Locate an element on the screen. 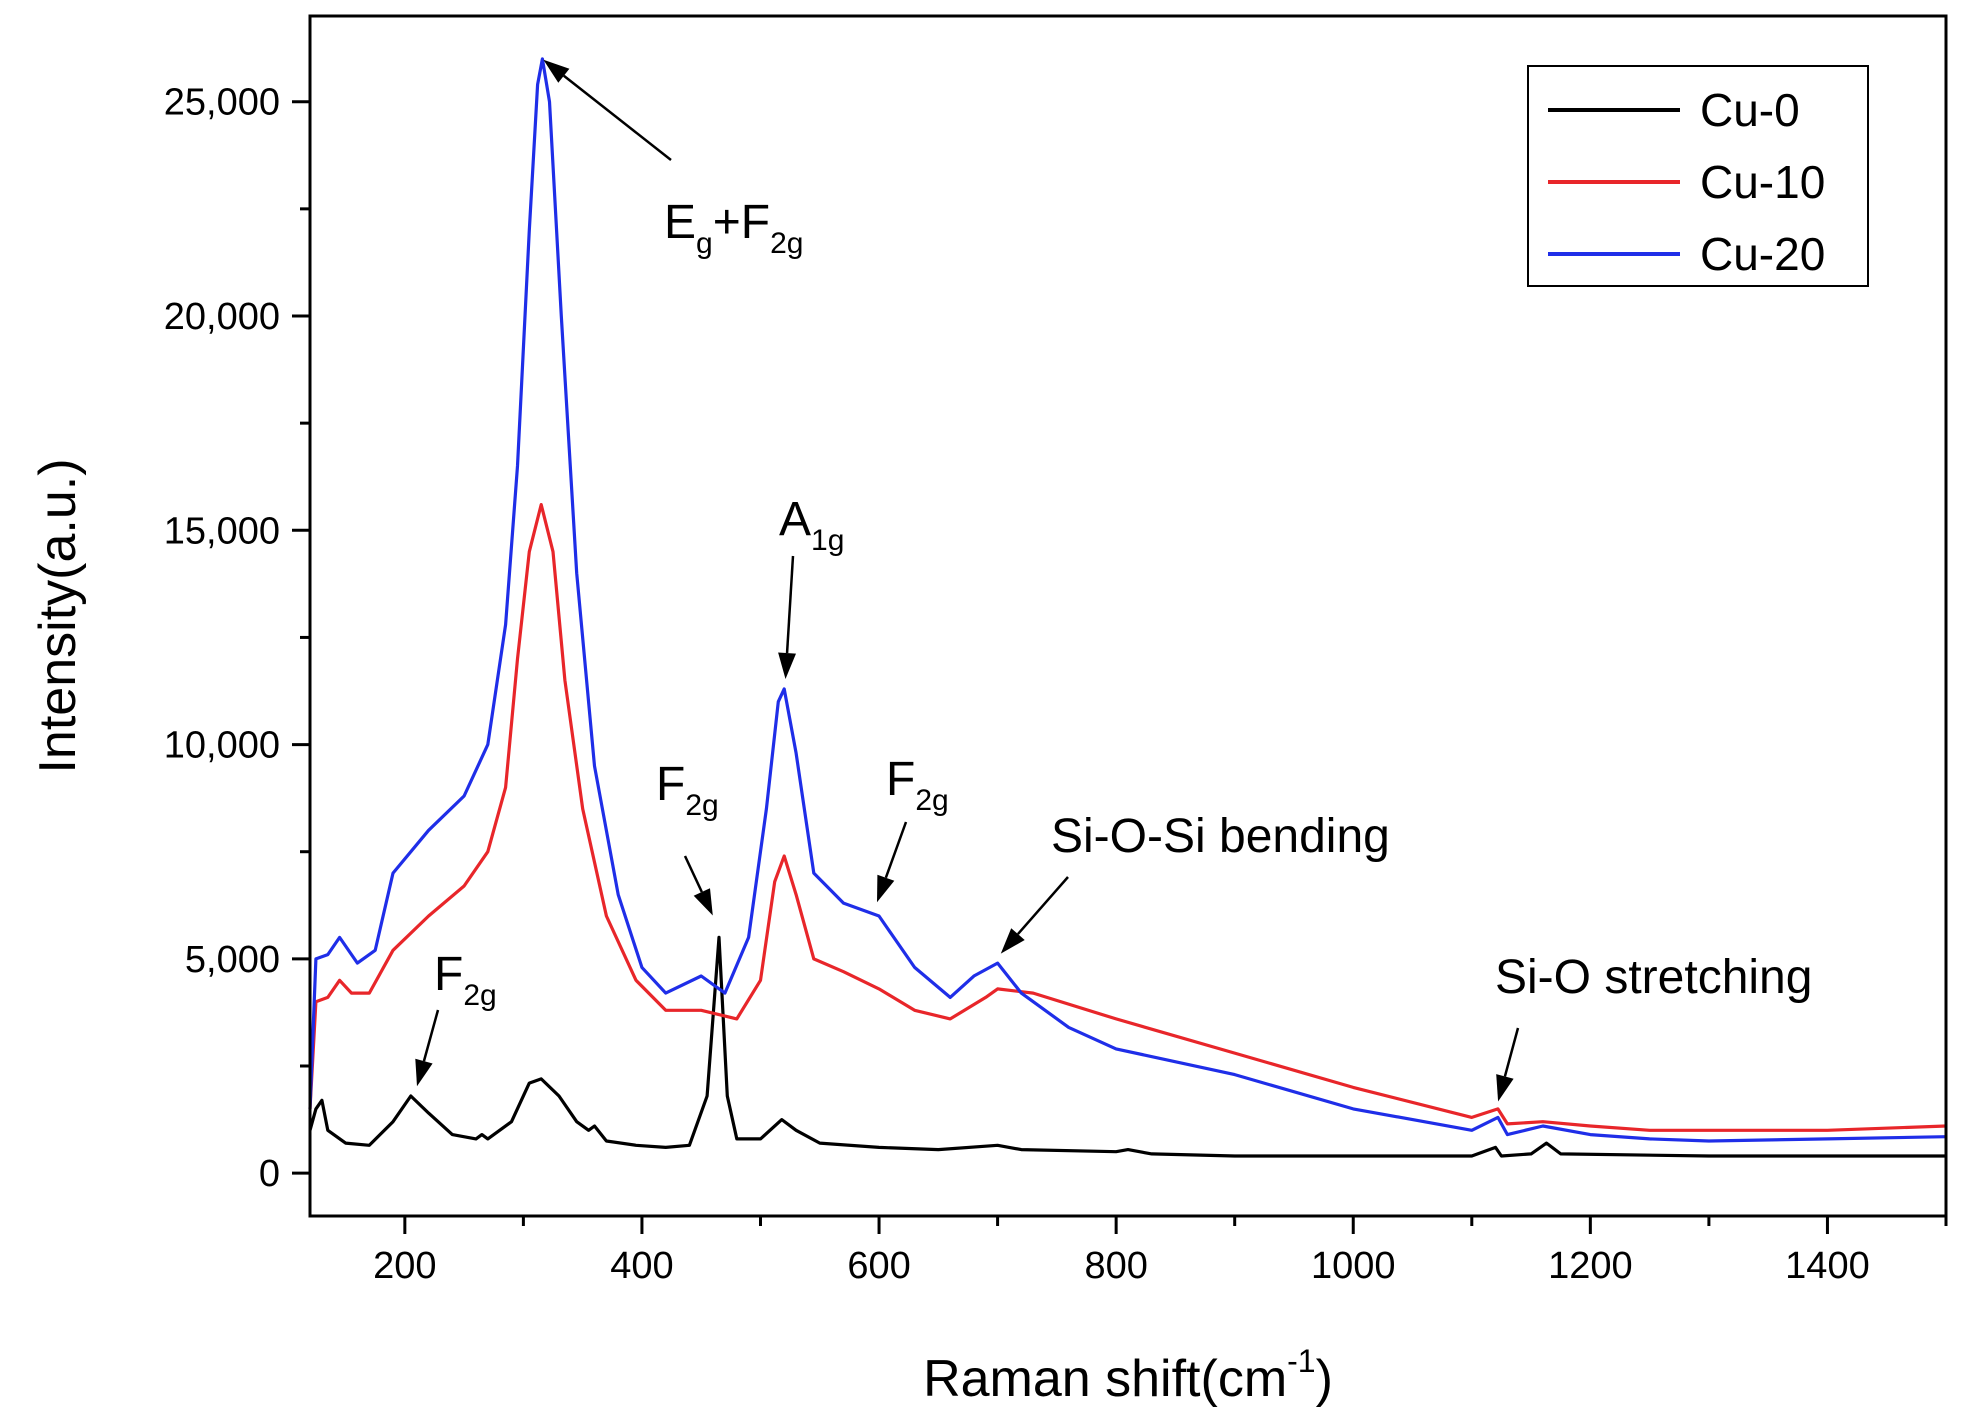 The width and height of the screenshot is (1961, 1423). x-tick-label: 800 is located at coordinates (1115, 1266).